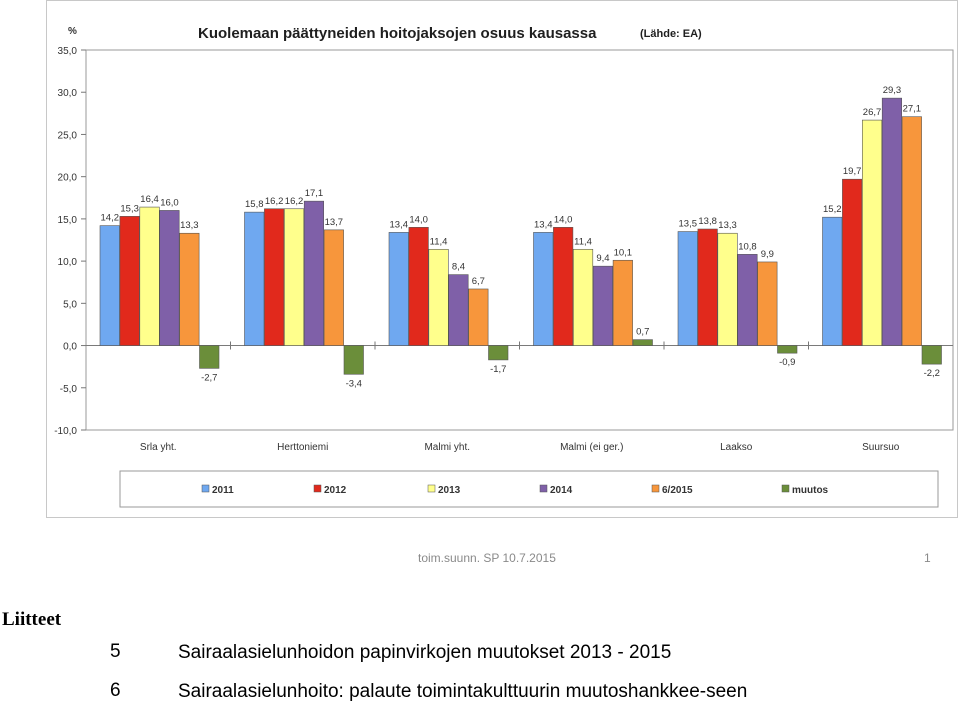 Image resolution: width=960 pixels, height=727 pixels. Describe the element at coordinates (68, 93) in the screenshot. I see `y-tick-label: 30,0` at that location.